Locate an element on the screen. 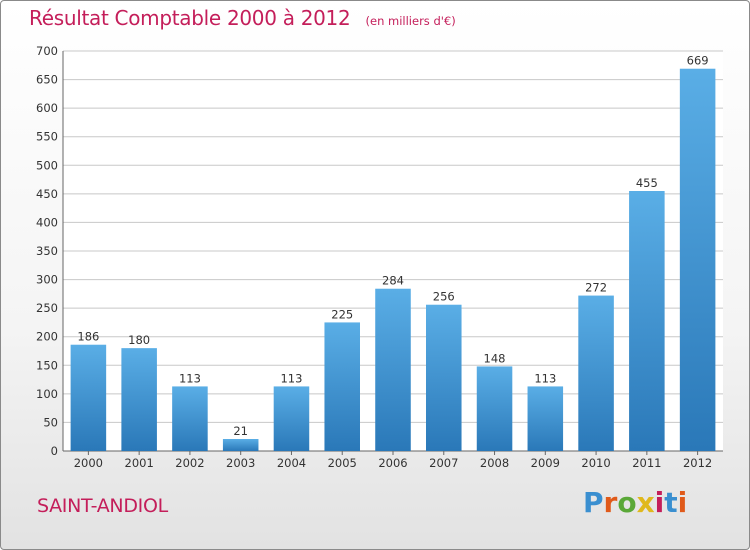  bar-value-label: 148 is located at coordinates (495, 358).